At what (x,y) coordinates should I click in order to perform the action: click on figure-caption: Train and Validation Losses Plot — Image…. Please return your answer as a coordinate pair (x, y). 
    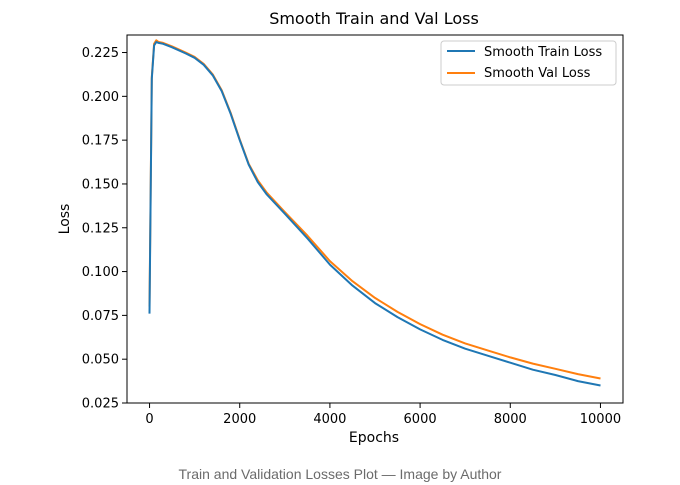
    Looking at the image, I should click on (340, 474).